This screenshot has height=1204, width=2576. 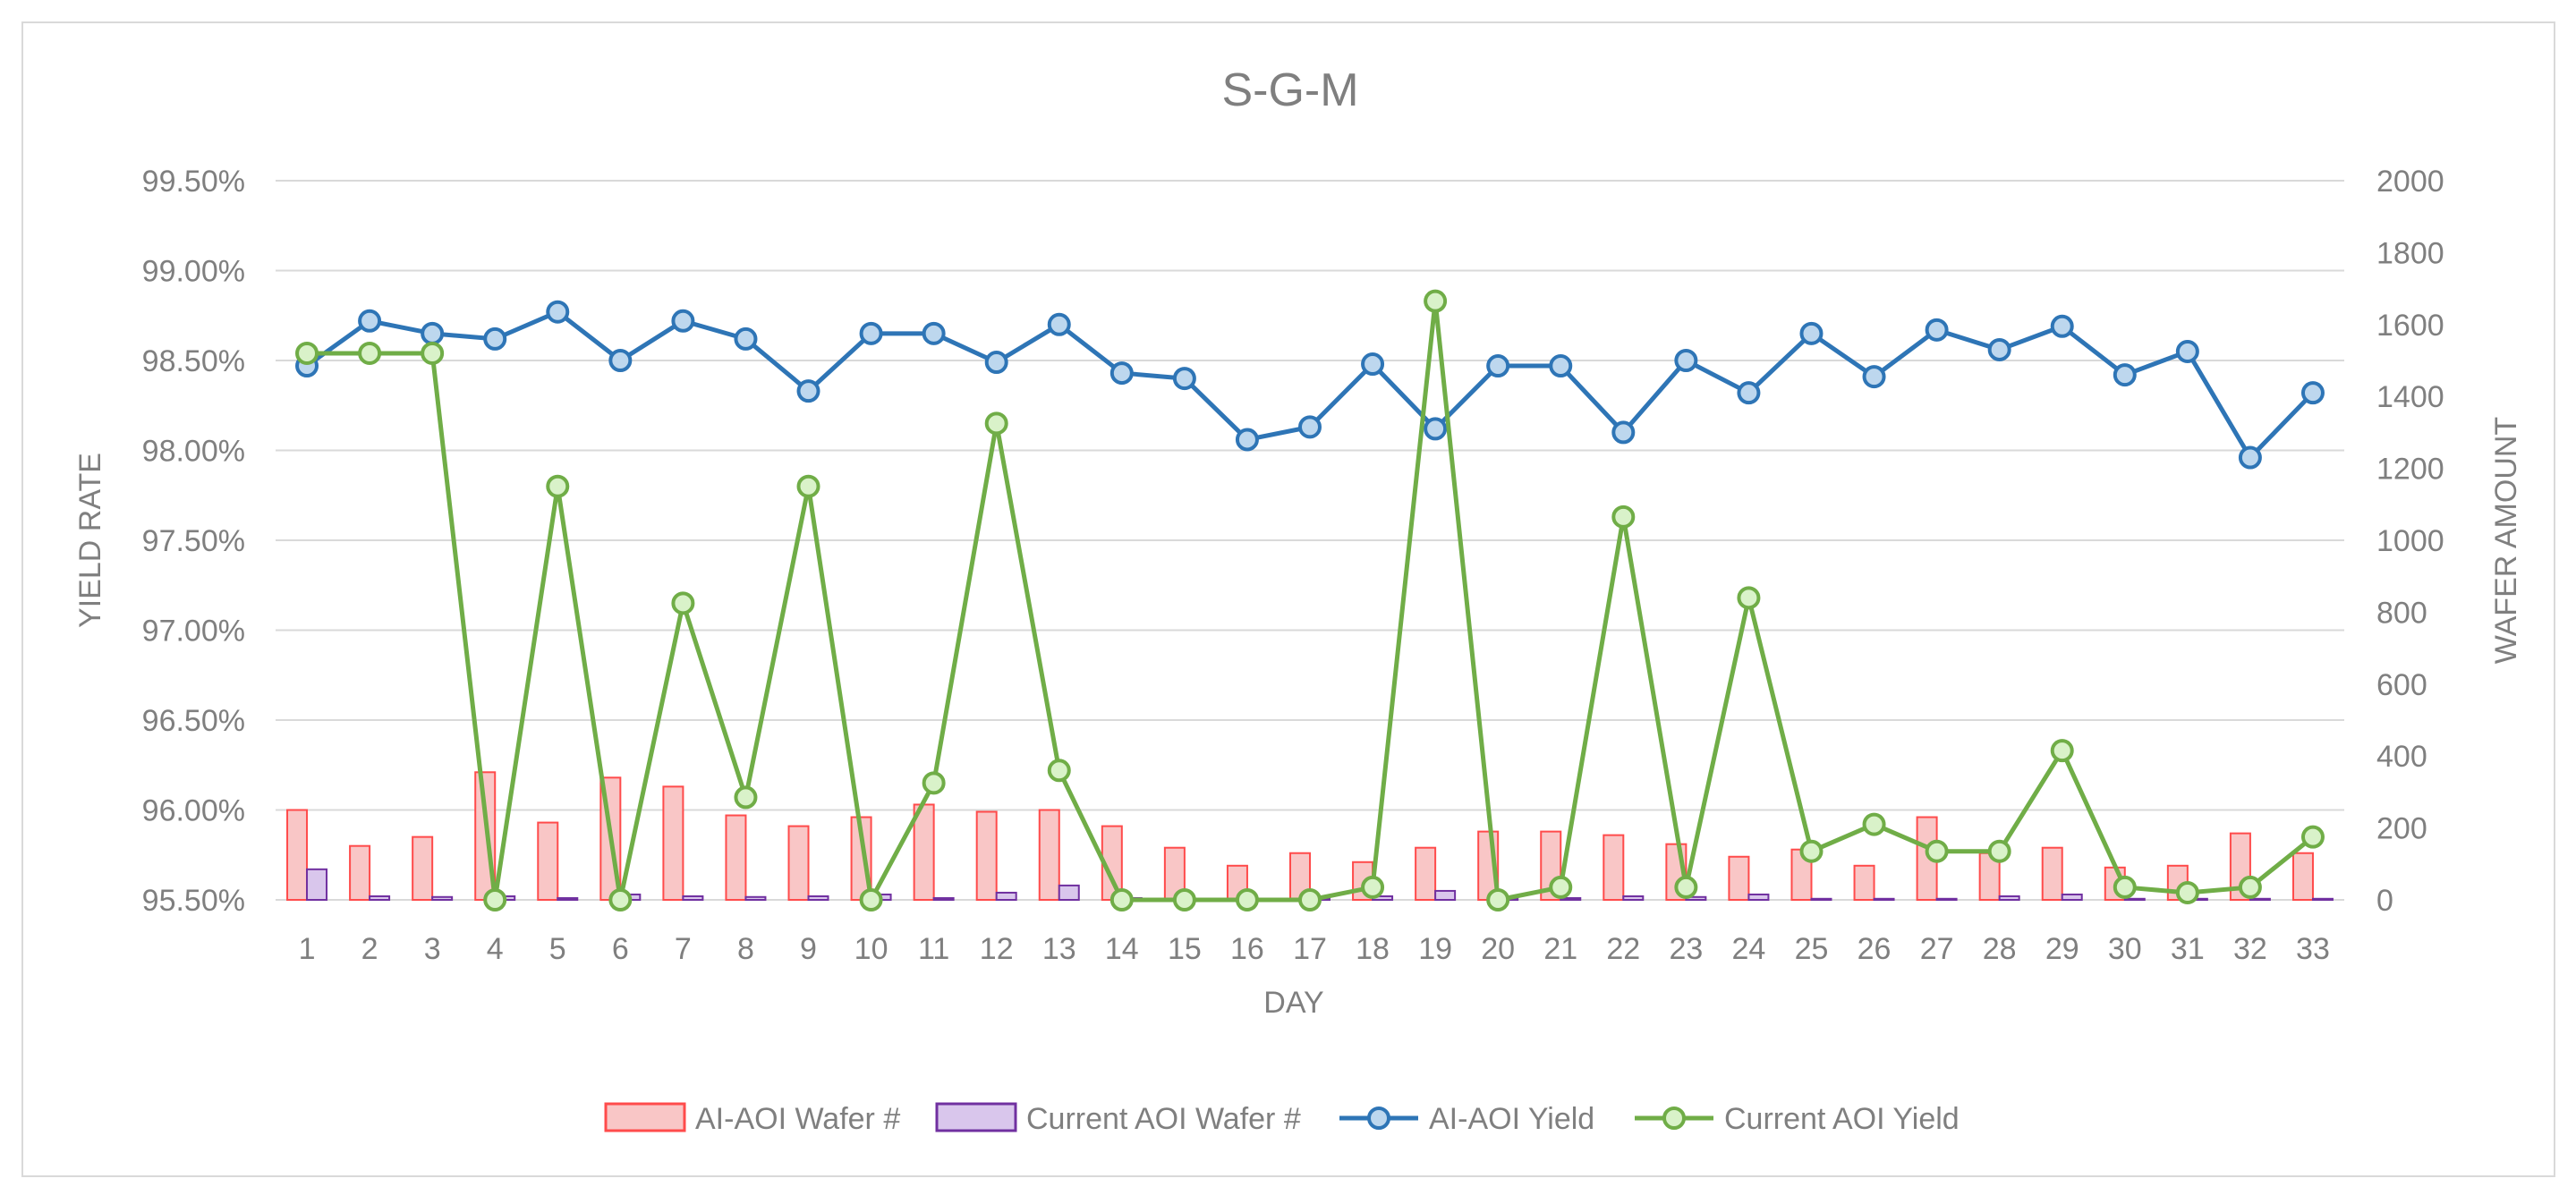 What do you see at coordinates (797, 1119) in the screenshot?
I see `legend-label: AI-AOI Wafer #` at bounding box center [797, 1119].